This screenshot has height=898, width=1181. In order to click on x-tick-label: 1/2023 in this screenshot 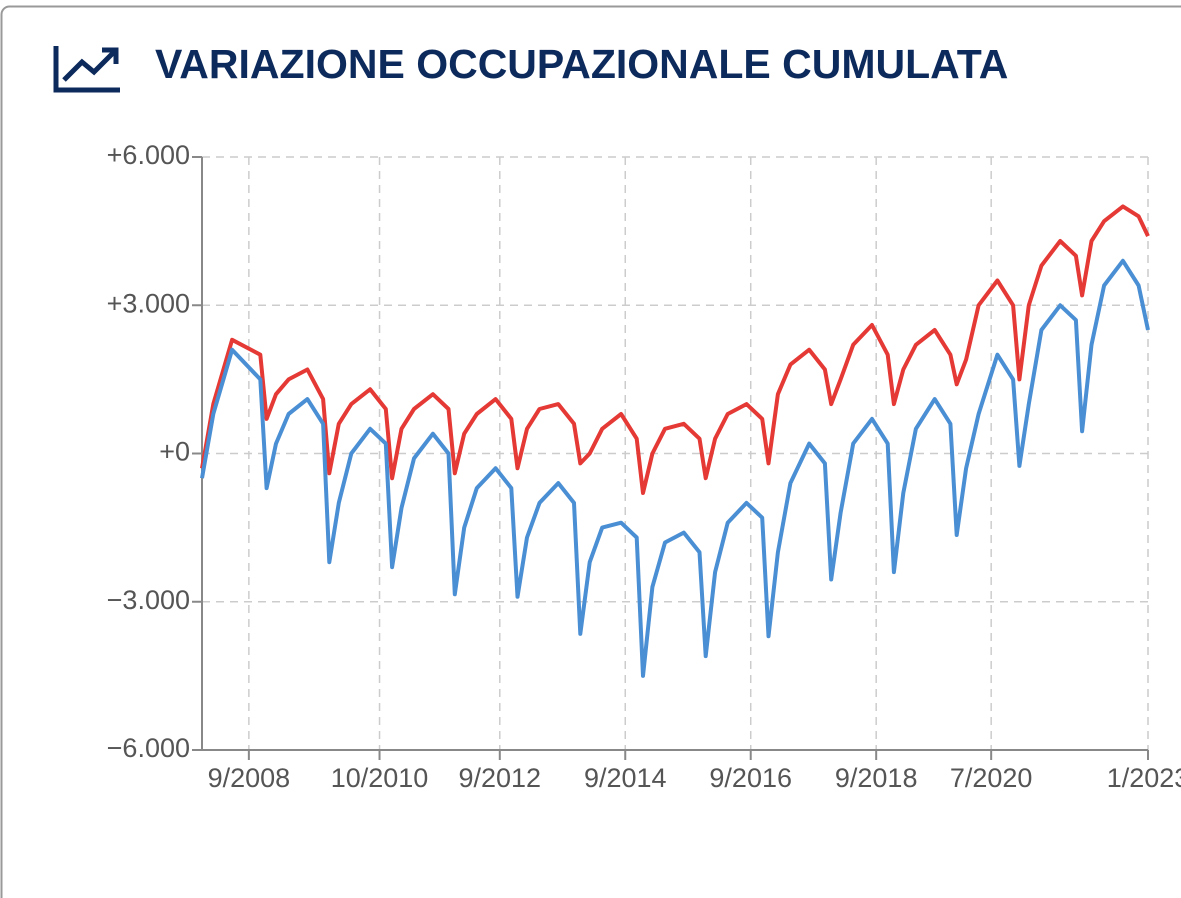, I will do `click(1144, 778)`.